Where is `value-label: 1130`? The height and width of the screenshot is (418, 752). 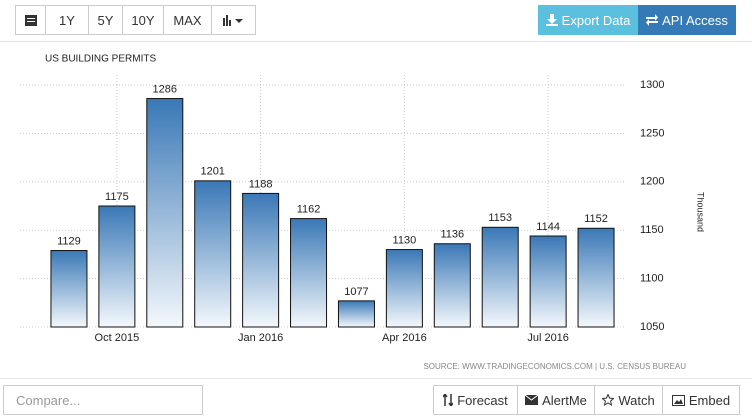
value-label: 1130 is located at coordinates (405, 240).